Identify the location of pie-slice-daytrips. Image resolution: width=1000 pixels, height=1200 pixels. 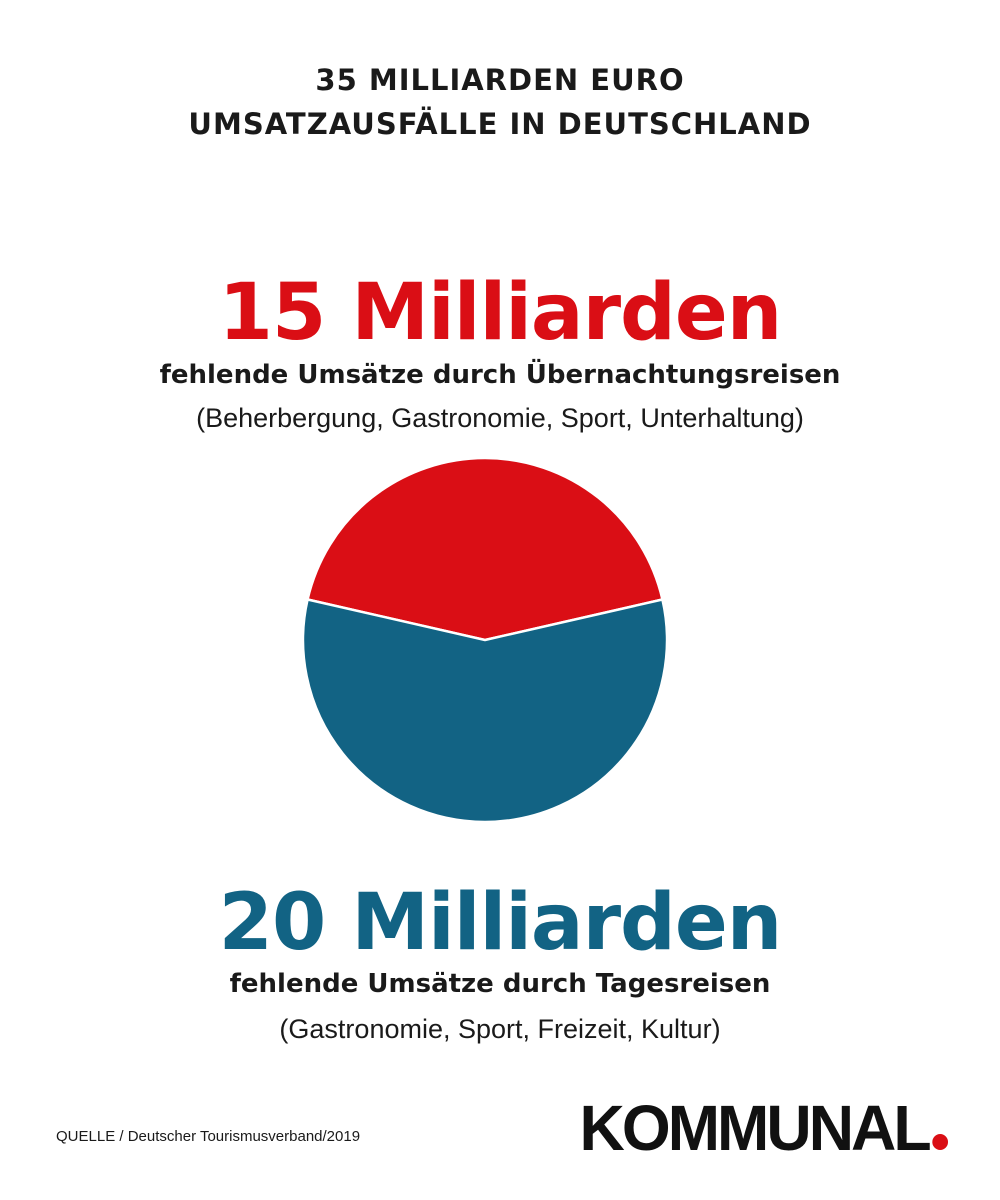
(485, 711).